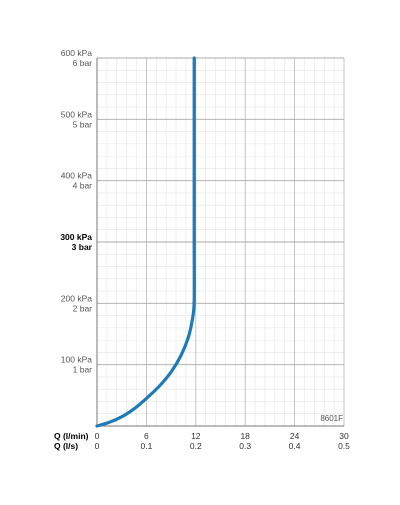  What do you see at coordinates (245, 446) in the screenshot?
I see `x-tick-label-secondary: 0.3` at bounding box center [245, 446].